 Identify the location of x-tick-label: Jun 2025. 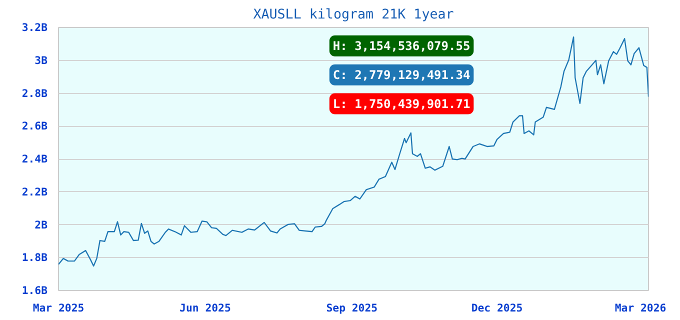
(205, 308).